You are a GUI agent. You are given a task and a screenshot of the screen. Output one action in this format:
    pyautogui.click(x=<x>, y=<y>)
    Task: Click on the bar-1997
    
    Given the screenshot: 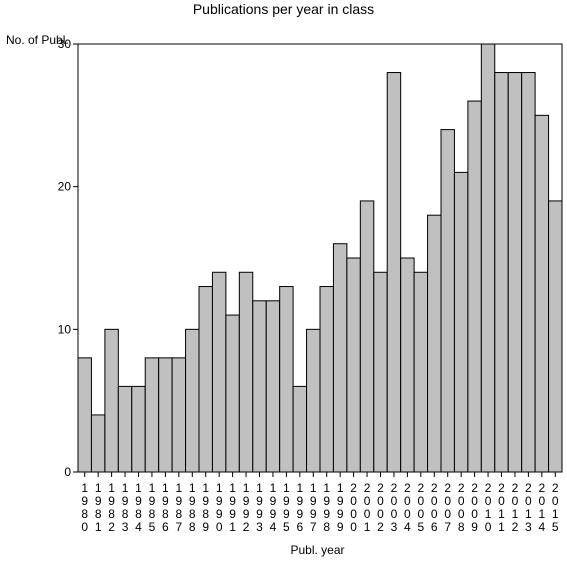 What is the action you would take?
    pyautogui.click(x=313, y=400)
    